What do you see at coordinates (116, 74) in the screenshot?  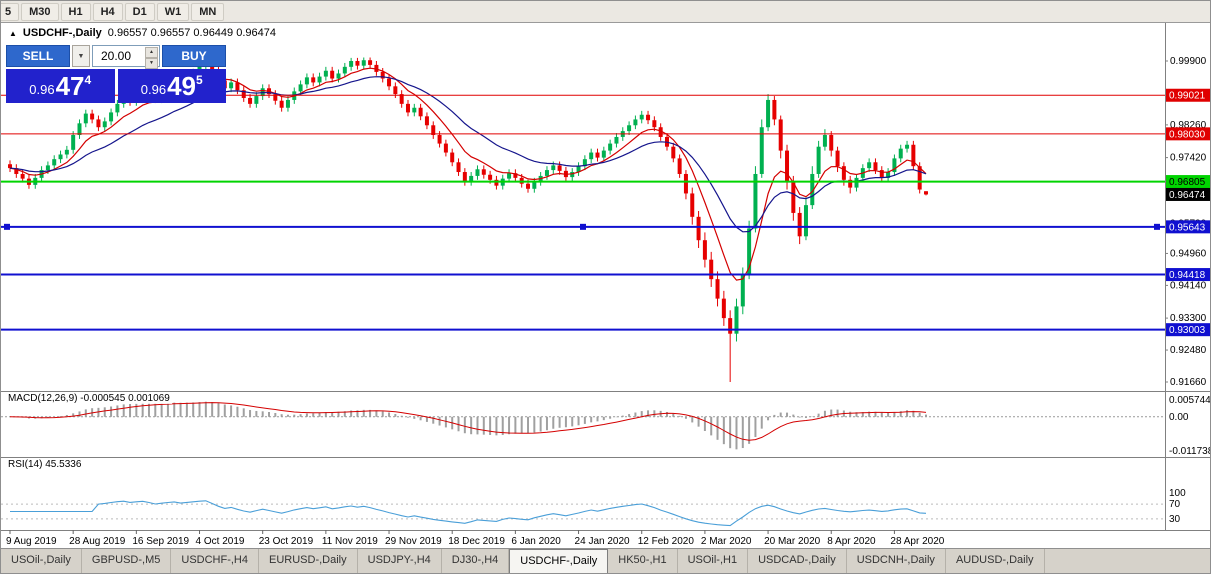 I see `one-click-trading-panel: SELL ▼ 20.00 ▲ ▼ BUY 0.96 47 4` at bounding box center [116, 74].